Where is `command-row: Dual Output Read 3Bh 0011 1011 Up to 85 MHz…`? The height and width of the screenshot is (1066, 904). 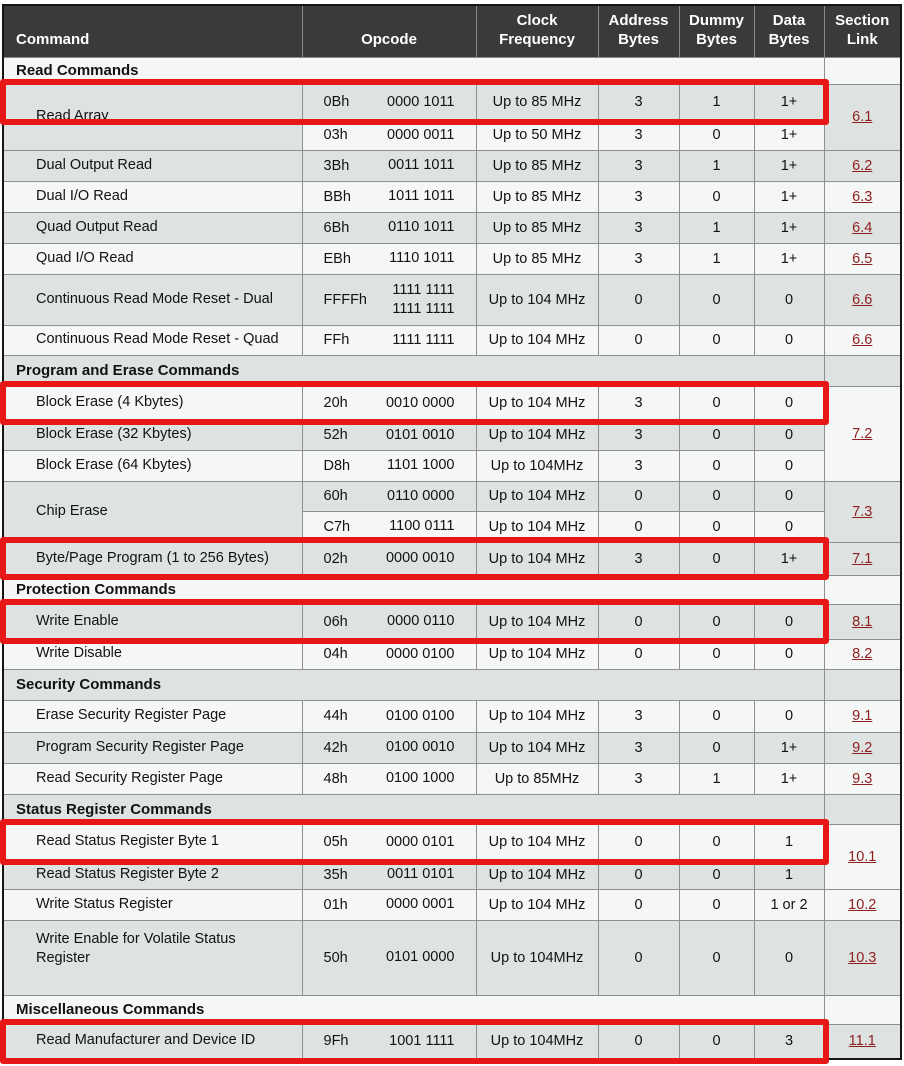
command-row: Dual Output Read 3Bh 0011 1011 Up to 85 MHz… is located at coordinates (452, 165).